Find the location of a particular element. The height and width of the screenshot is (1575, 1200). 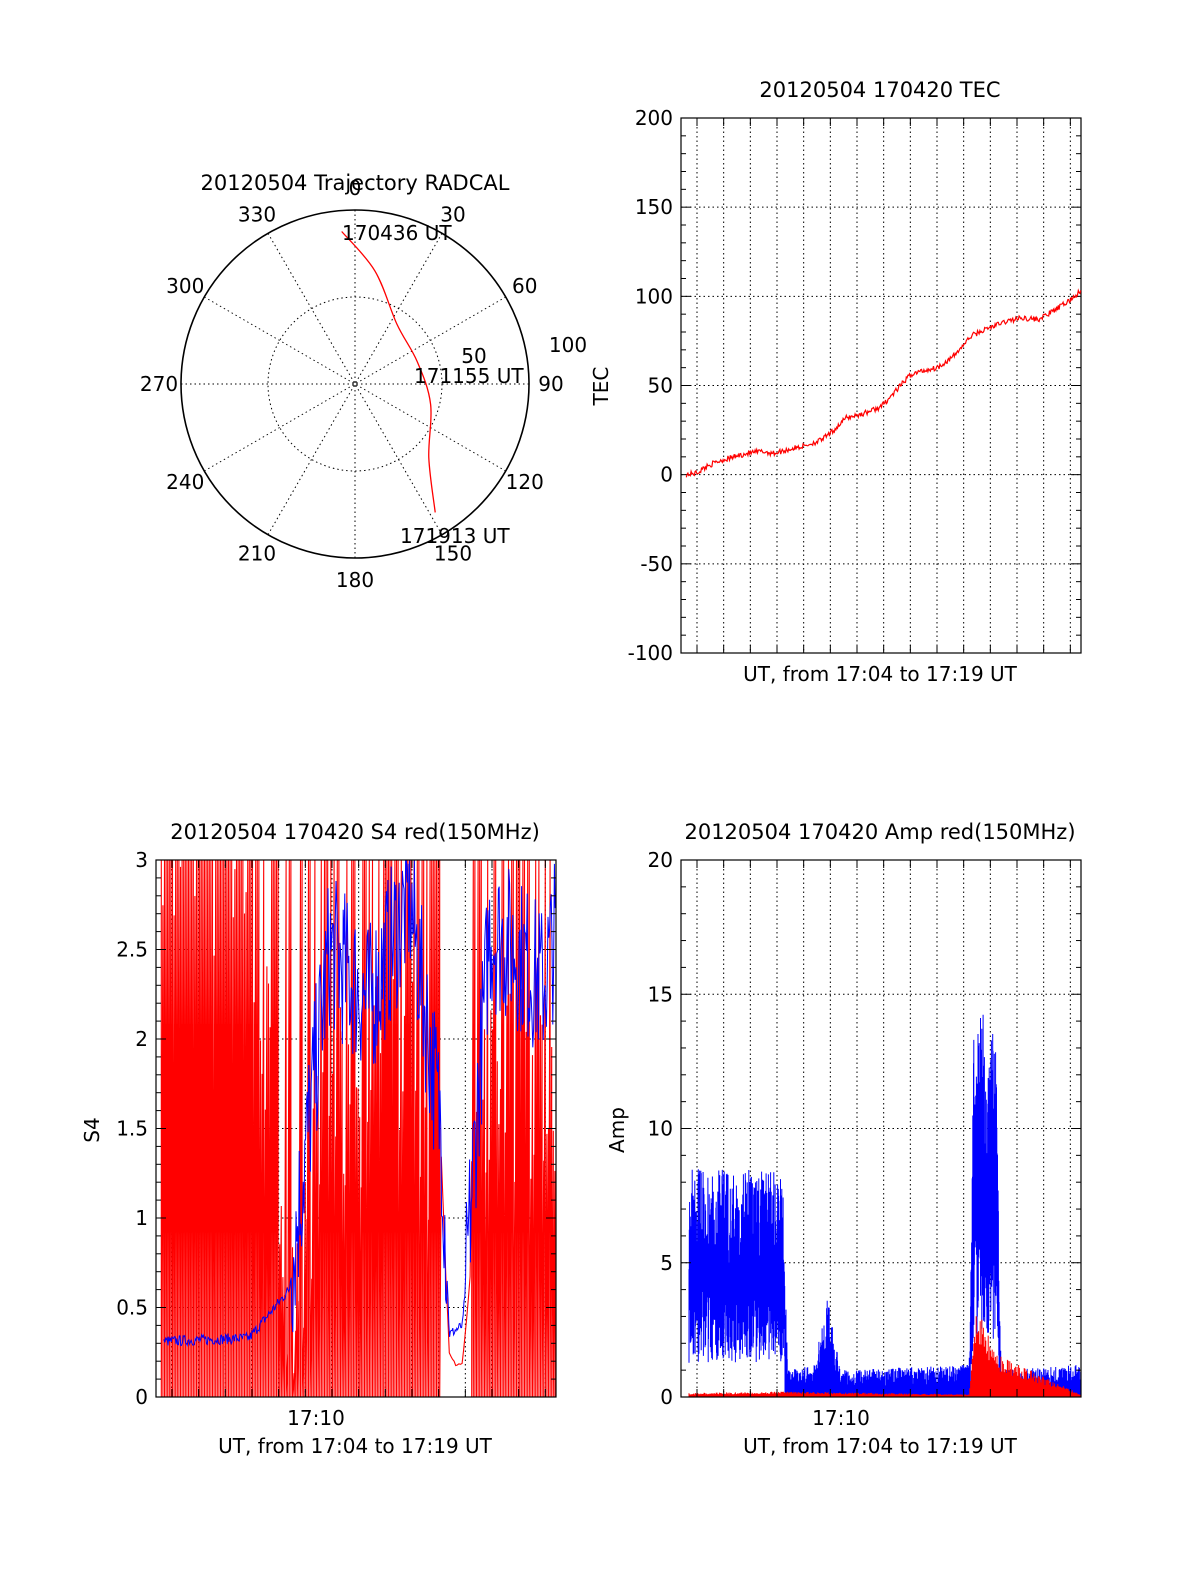

trajectory-end-label: 171913 UT is located at coordinates (455, 536).